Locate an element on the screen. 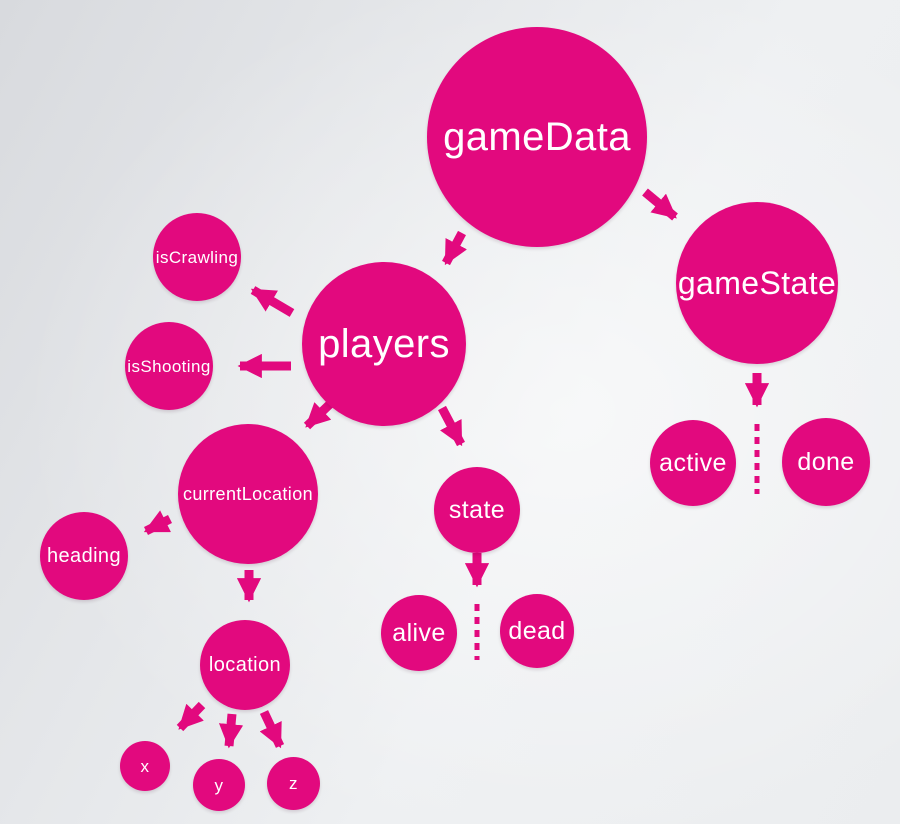 The width and height of the screenshot is (900, 824). node-active-label: active is located at coordinates (693, 462).